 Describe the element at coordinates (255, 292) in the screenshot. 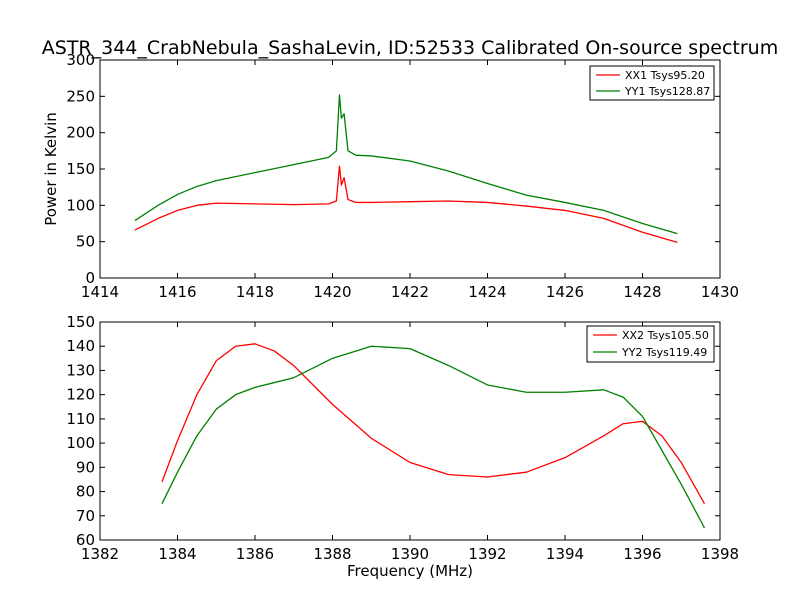

I see `top-x-tick-label: 1418` at that location.